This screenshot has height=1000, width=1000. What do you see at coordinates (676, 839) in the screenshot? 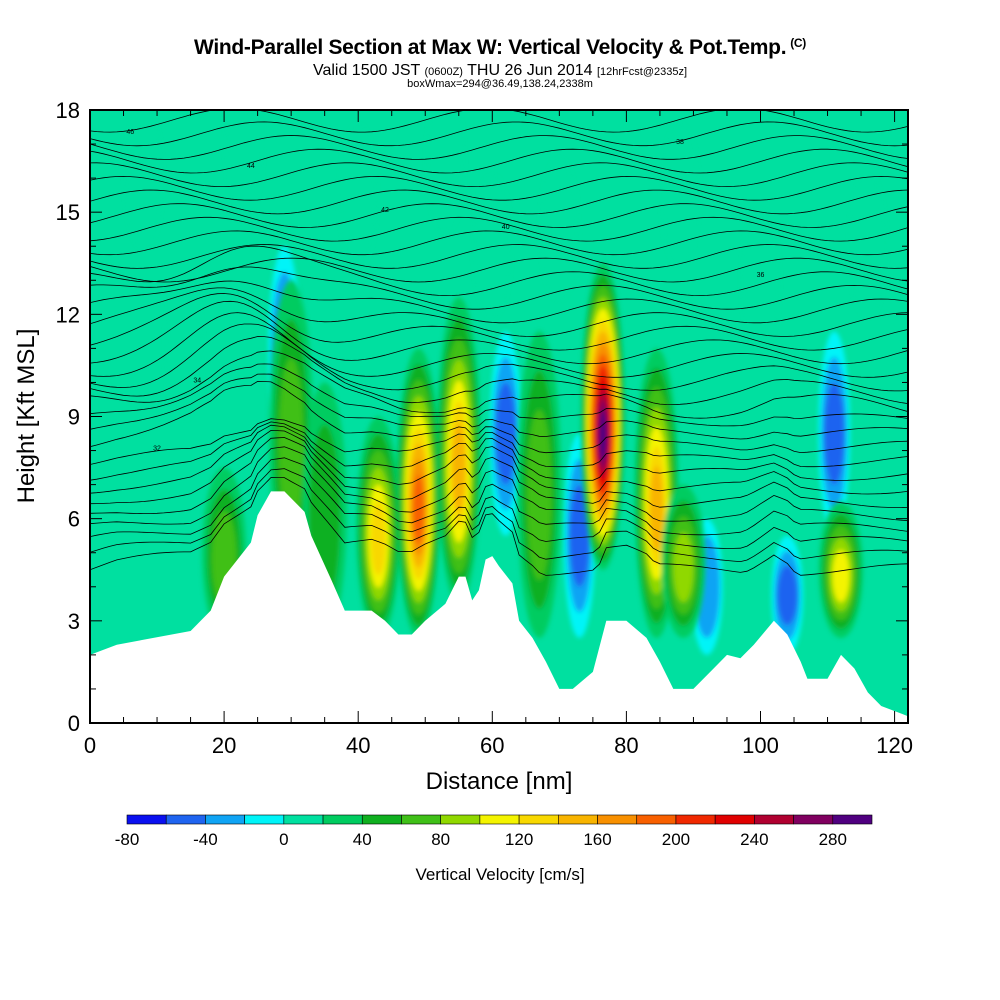
I see `colorbar-tick-label: 200` at bounding box center [676, 839].